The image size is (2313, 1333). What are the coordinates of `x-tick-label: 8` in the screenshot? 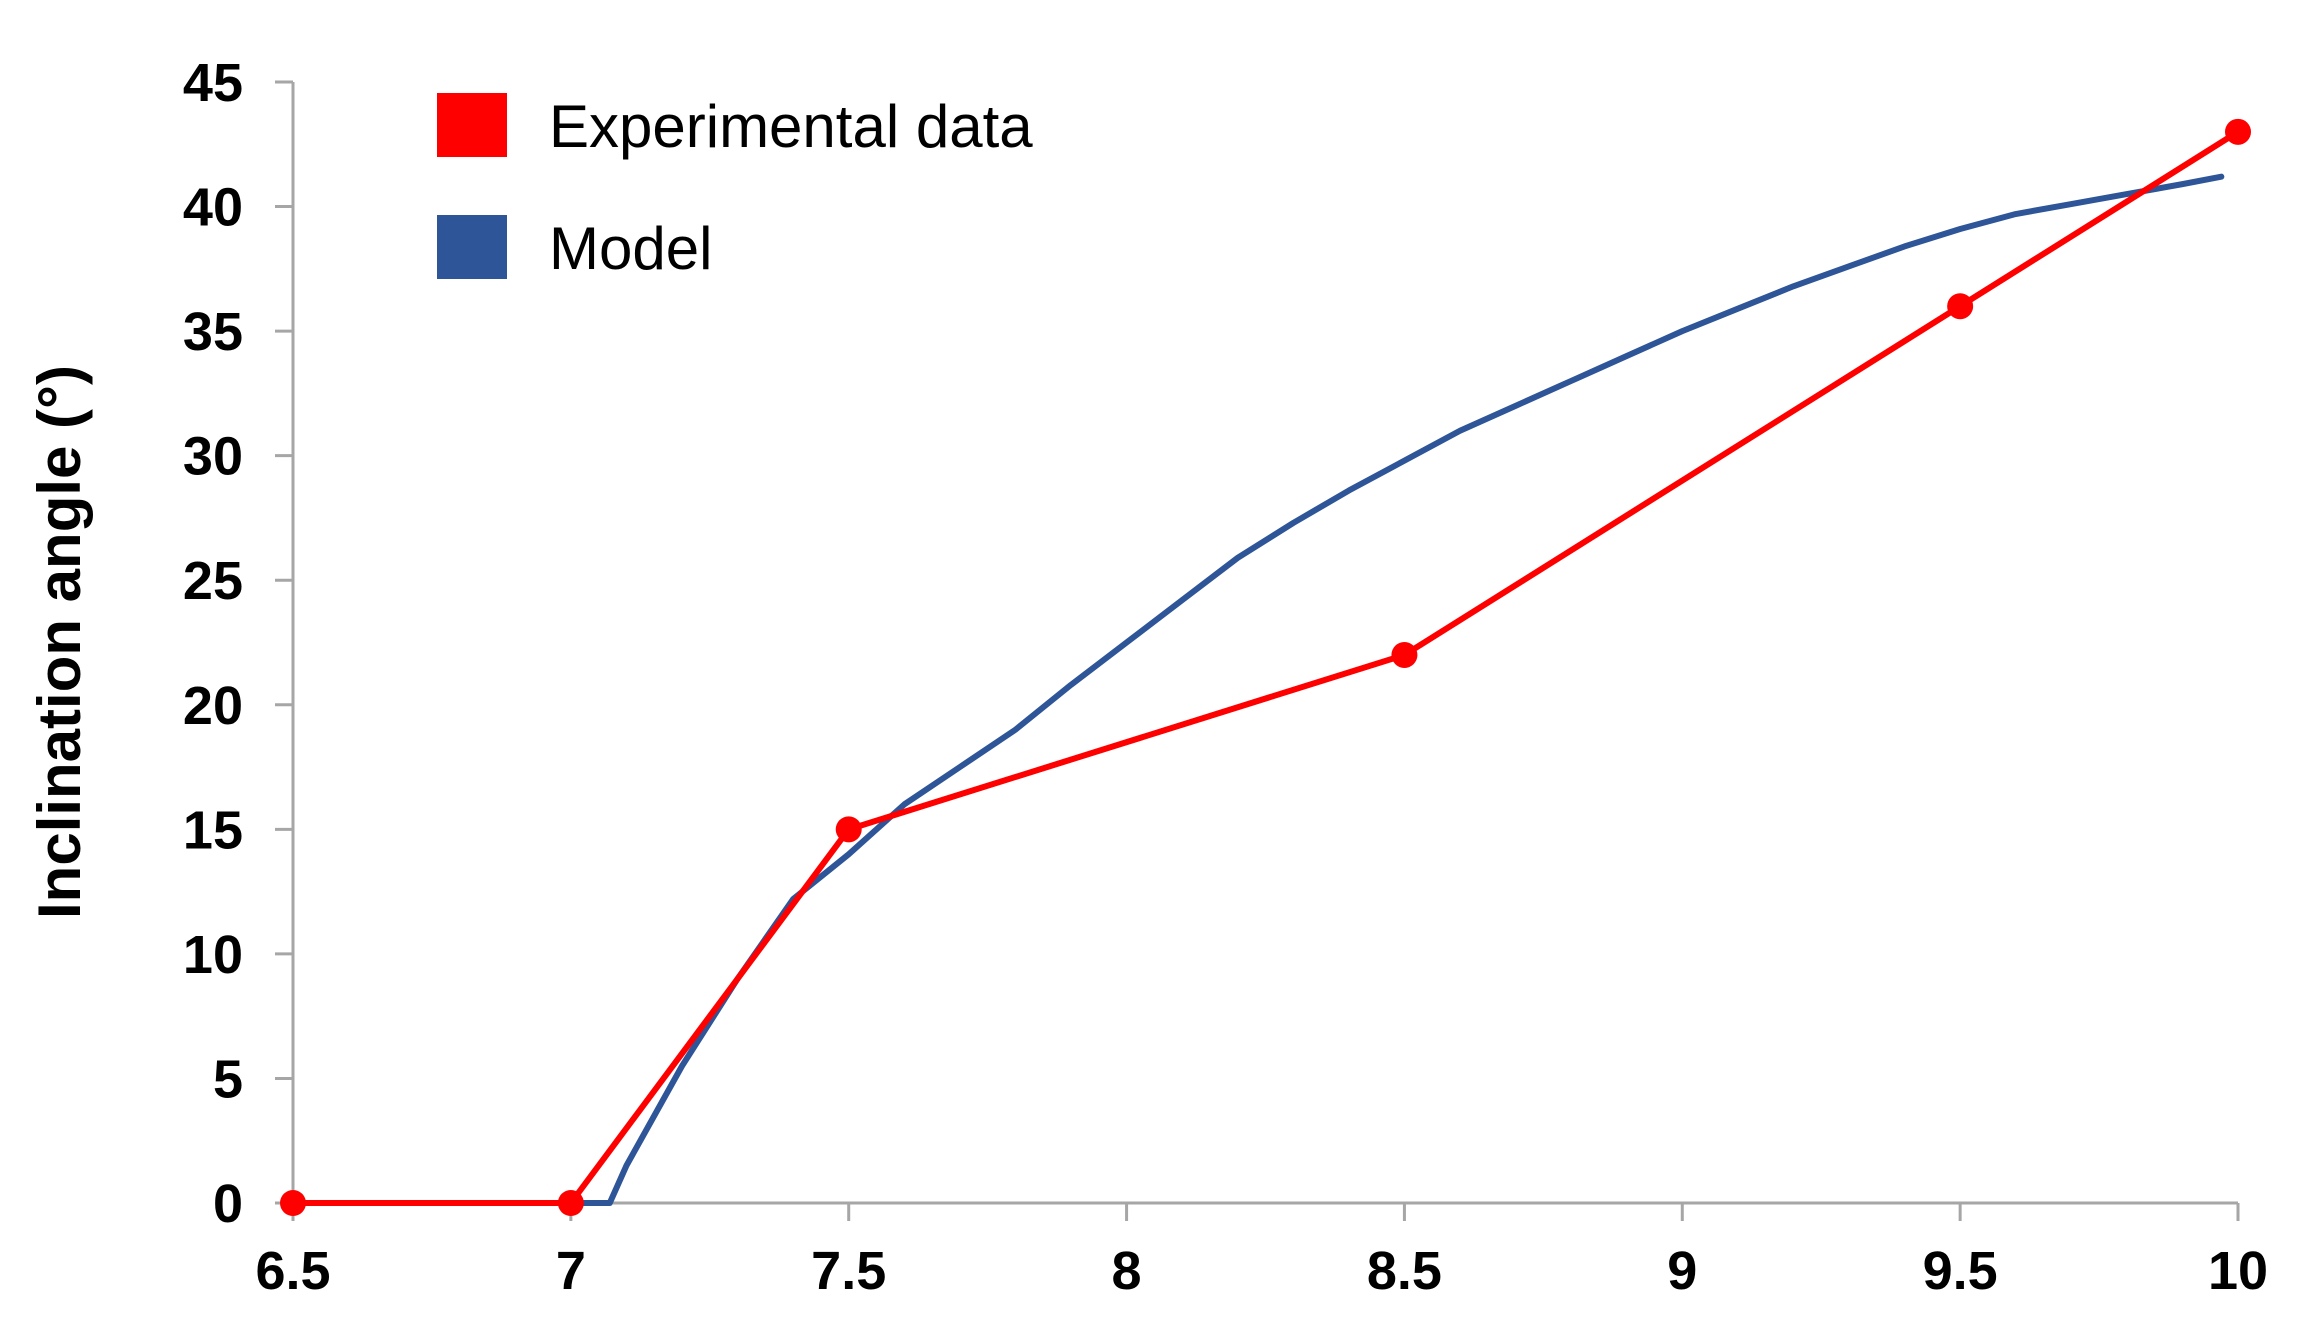 It's located at (1127, 1271).